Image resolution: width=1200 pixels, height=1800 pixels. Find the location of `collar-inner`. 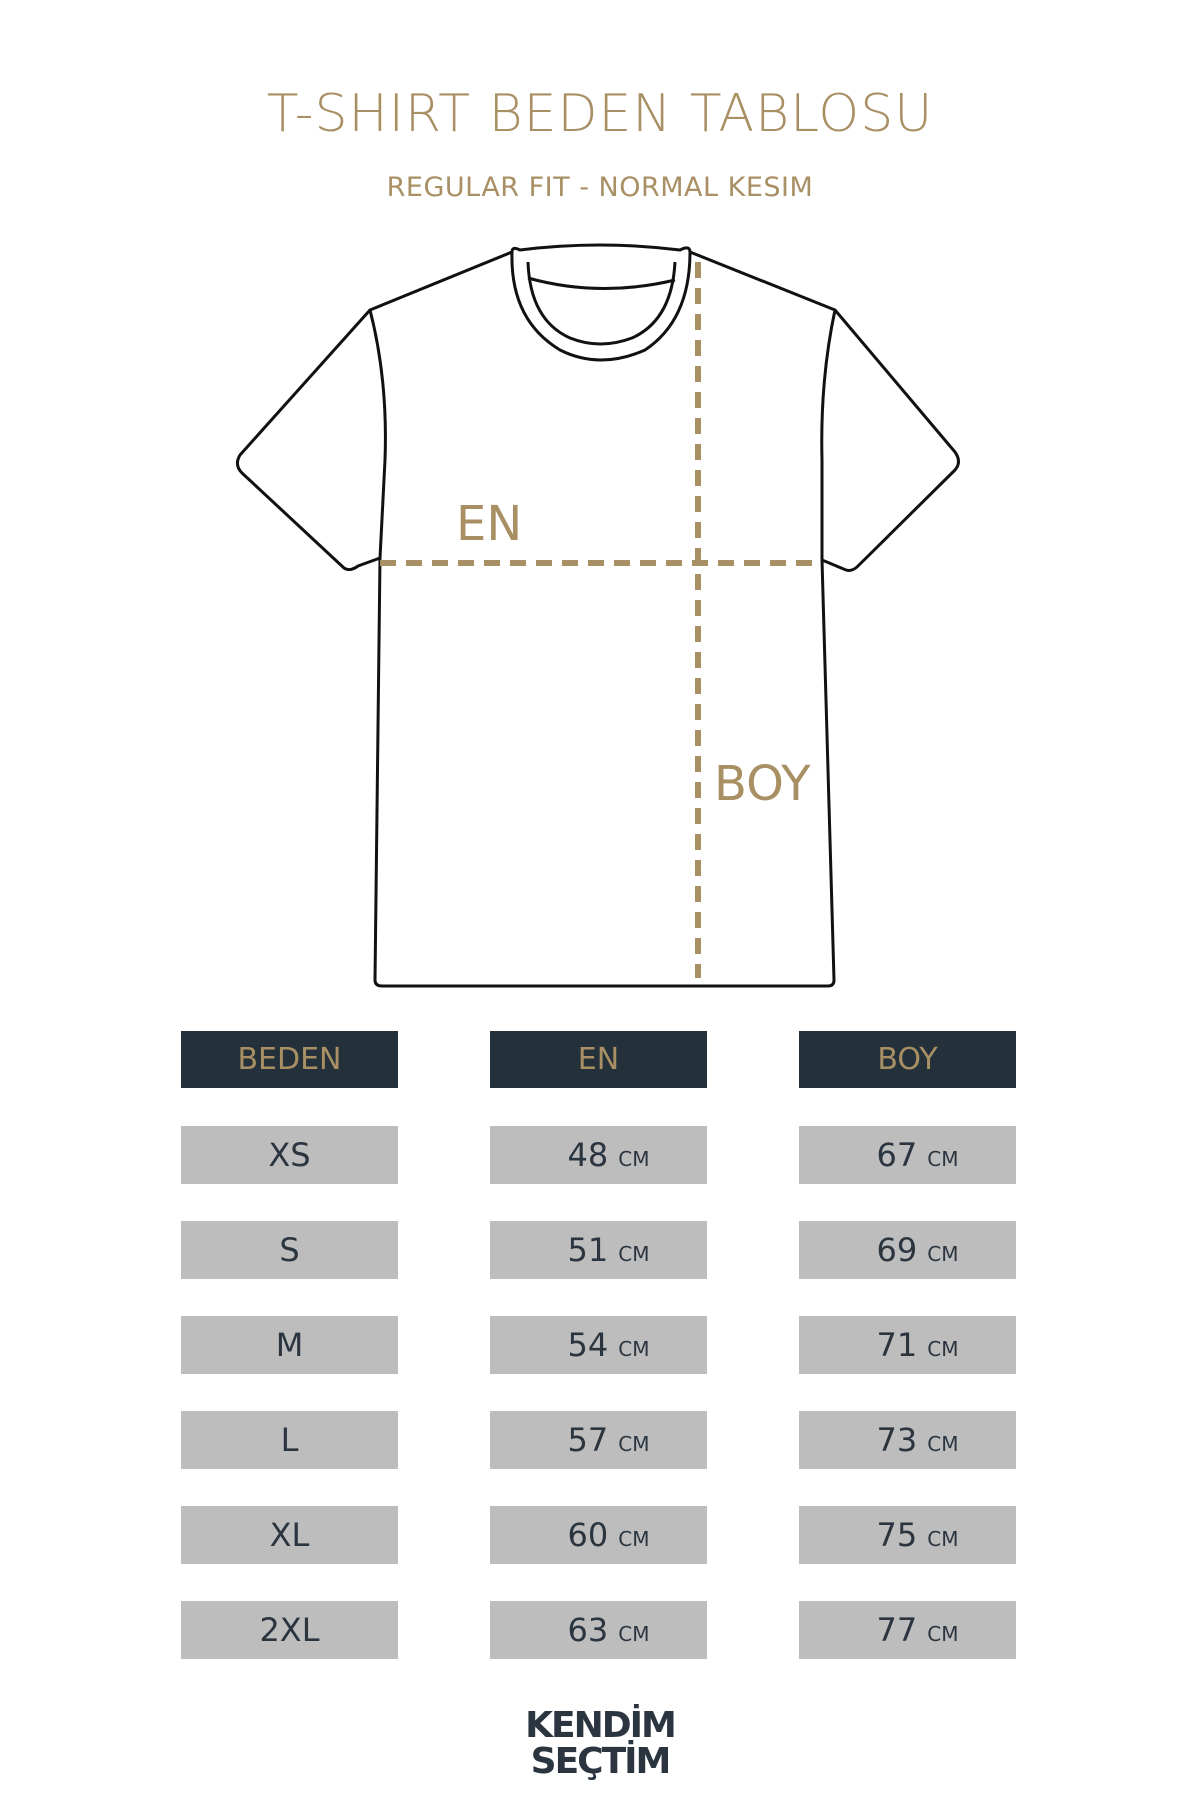

collar-inner is located at coordinates (601, 303).